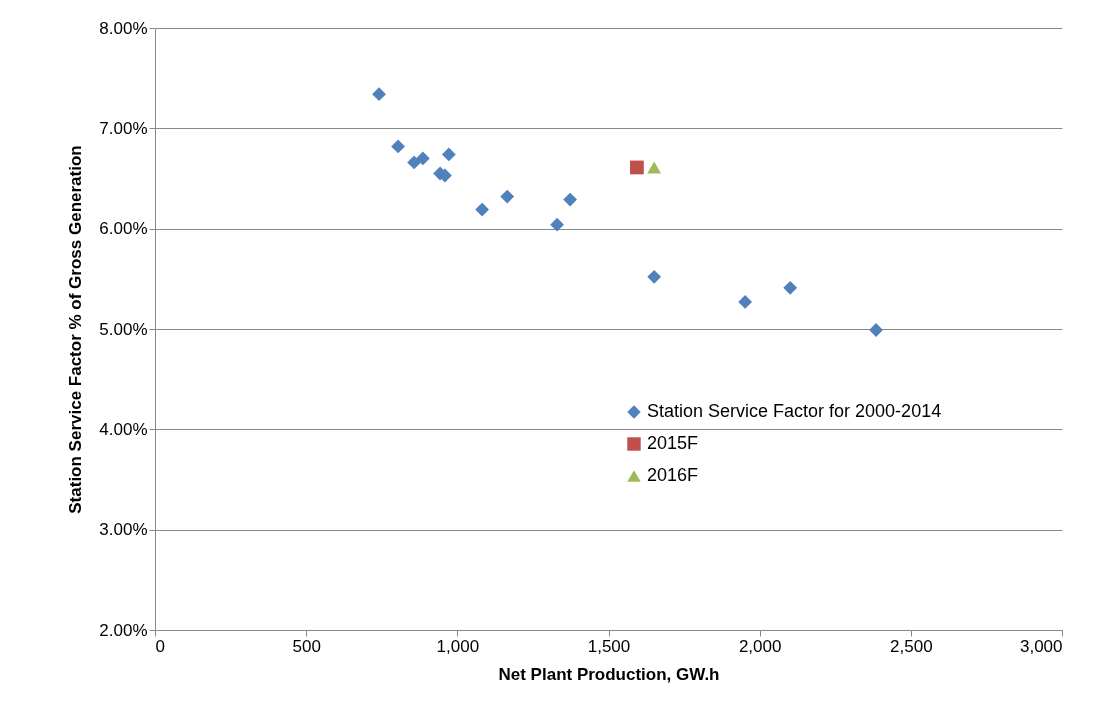  What do you see at coordinates (673, 475) in the screenshot?
I see `legend-label: 2016F` at bounding box center [673, 475].